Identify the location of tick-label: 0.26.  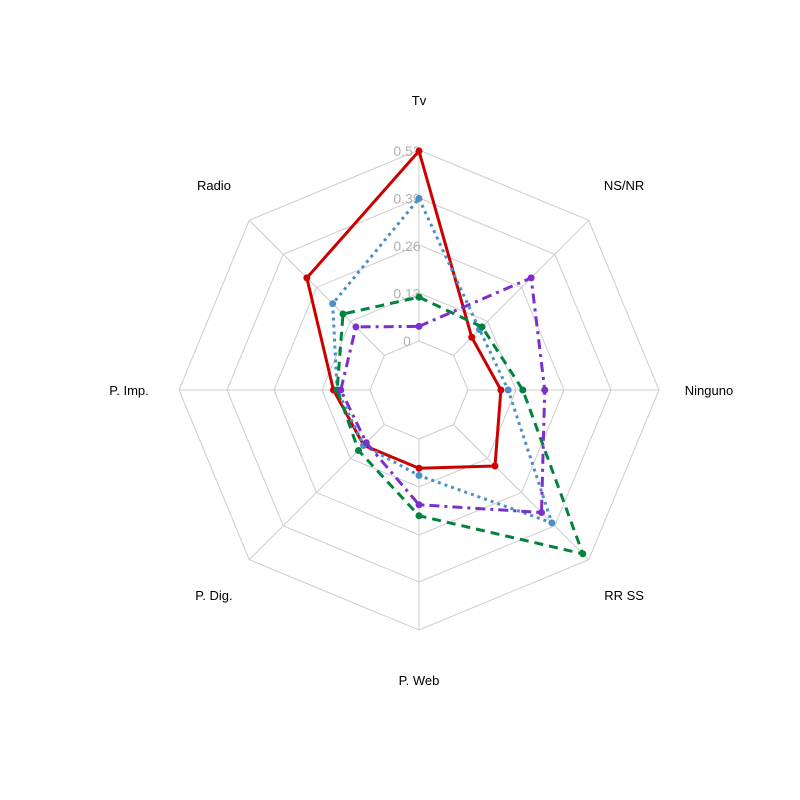
(406, 246).